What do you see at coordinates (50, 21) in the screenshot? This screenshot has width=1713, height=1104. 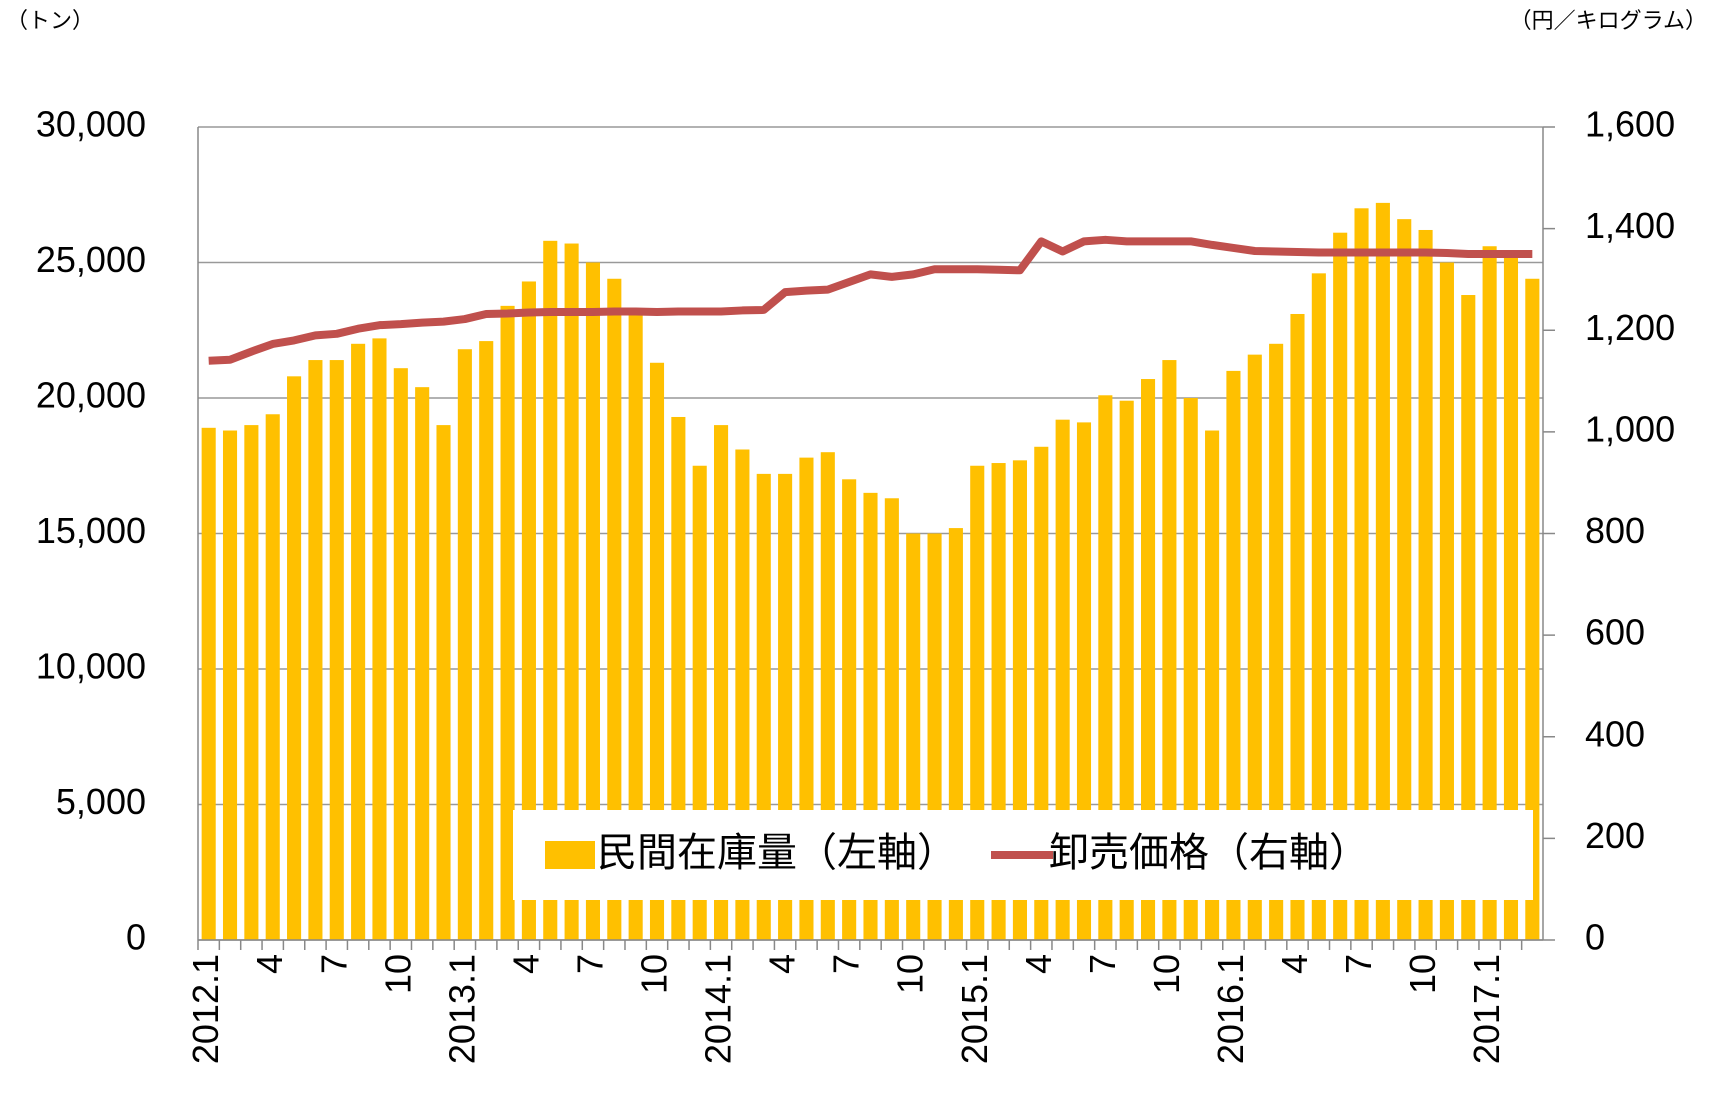 I see `y-axis-label: （トン）` at bounding box center [50, 21].